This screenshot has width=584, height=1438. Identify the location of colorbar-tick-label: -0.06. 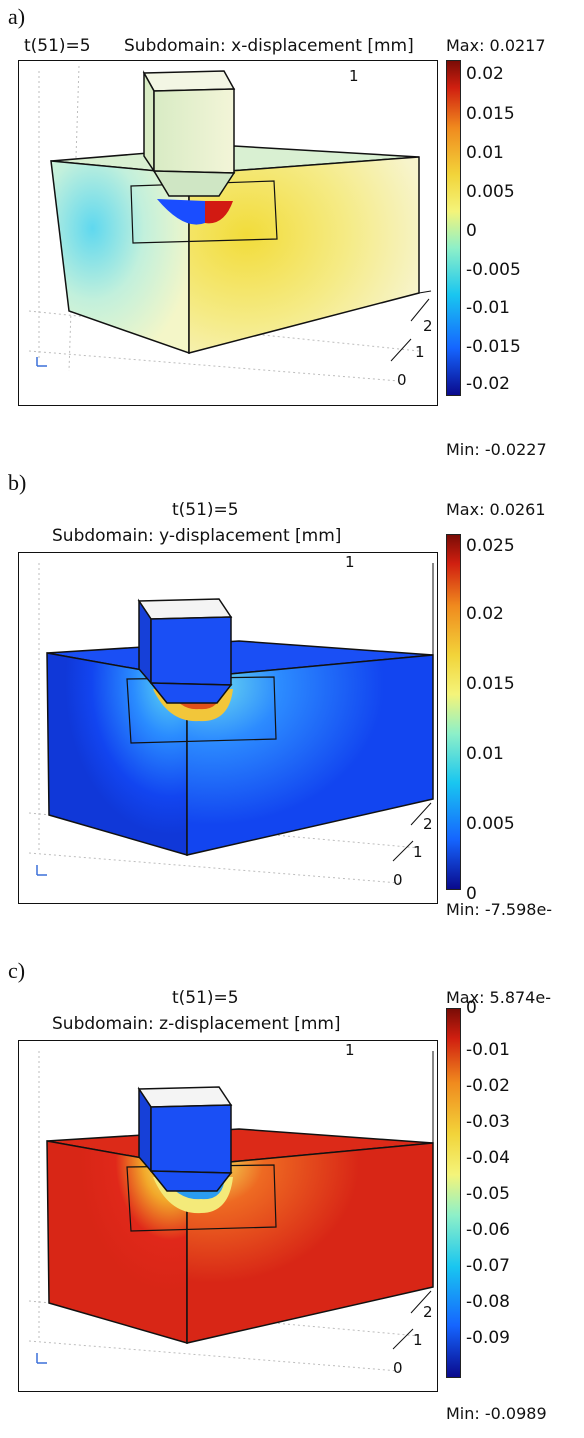
(488, 1230).